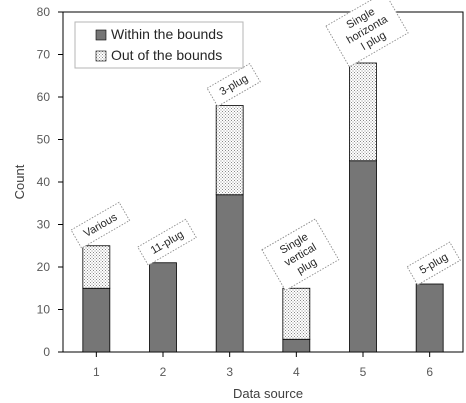 Image resolution: width=466 pixels, height=403 pixels. Describe the element at coordinates (159, 45) in the screenshot. I see `legend: Within the bounds Out of the bounds` at that location.